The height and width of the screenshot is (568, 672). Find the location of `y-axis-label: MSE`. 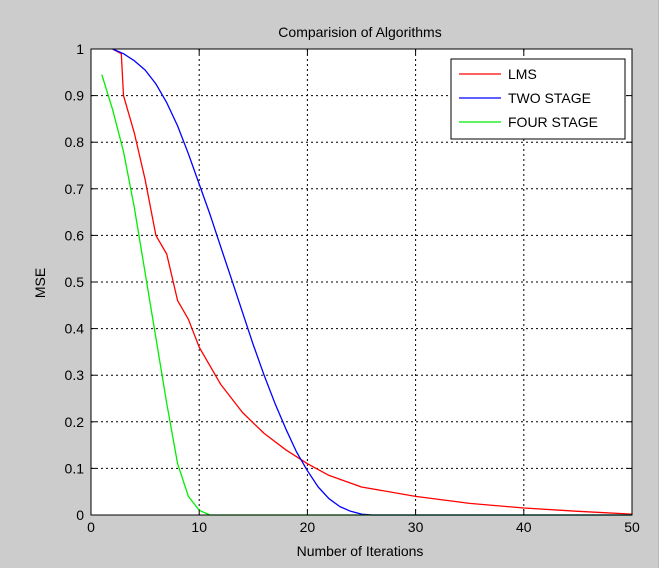

y-axis-label: MSE is located at coordinates (40, 283).